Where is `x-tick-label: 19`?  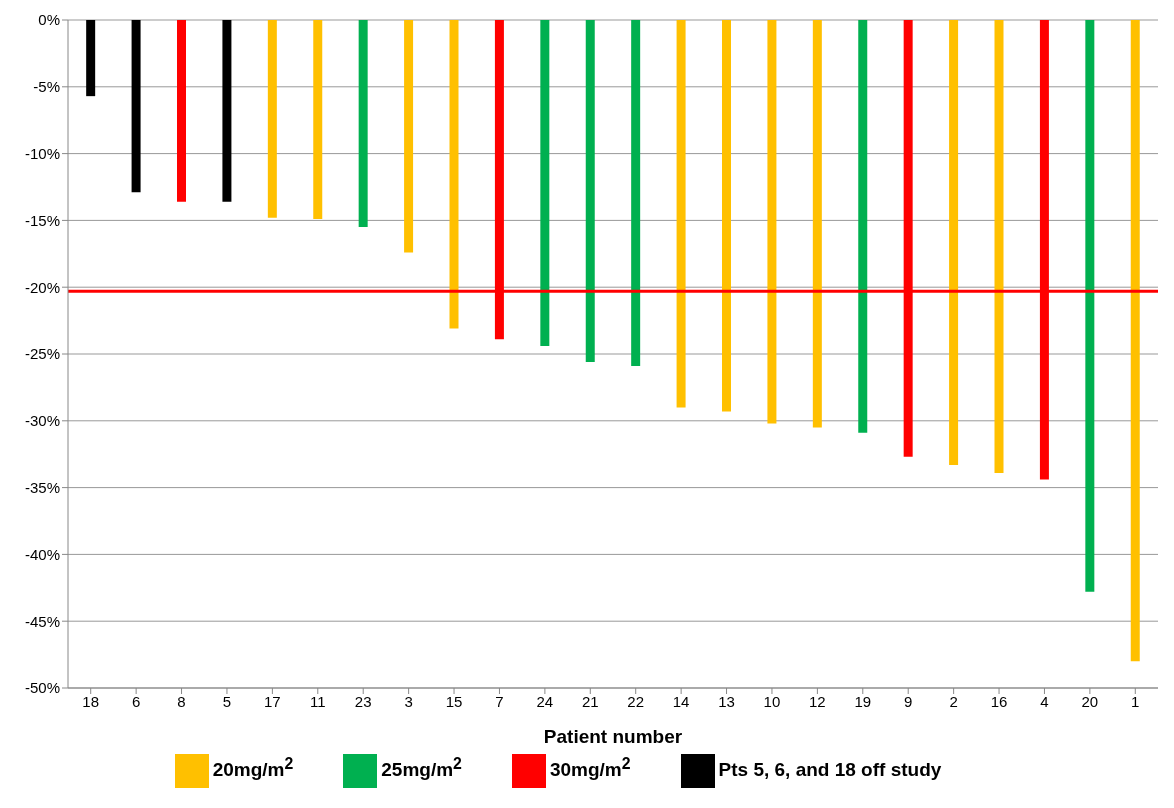 x-tick-label: 19 is located at coordinates (863, 701).